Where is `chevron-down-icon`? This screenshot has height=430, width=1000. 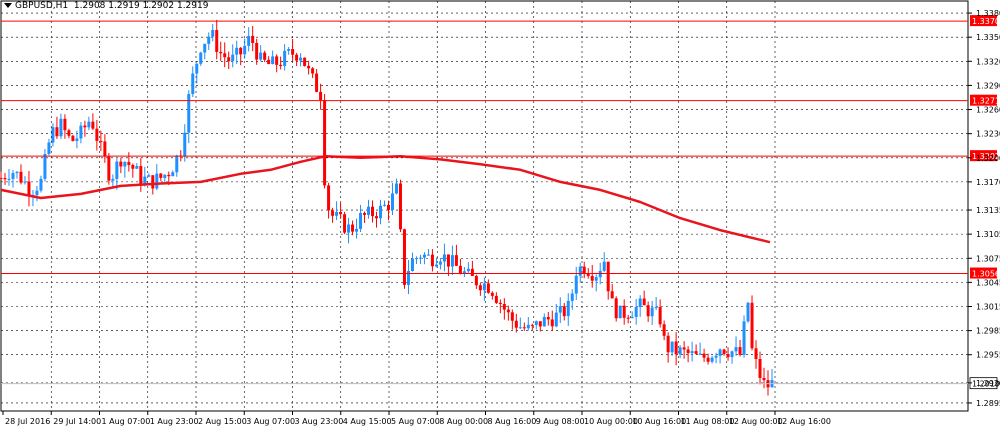
chevron-down-icon is located at coordinates (8, 5).